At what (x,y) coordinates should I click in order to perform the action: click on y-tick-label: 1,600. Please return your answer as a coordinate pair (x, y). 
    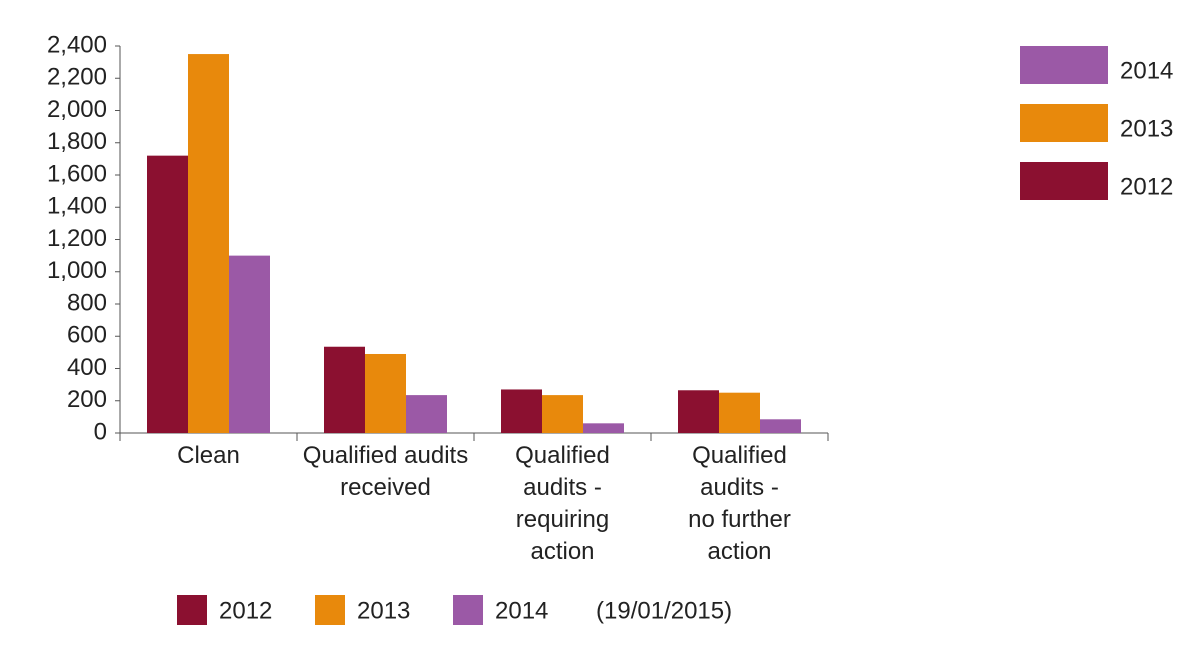
    Looking at the image, I should click on (77, 173).